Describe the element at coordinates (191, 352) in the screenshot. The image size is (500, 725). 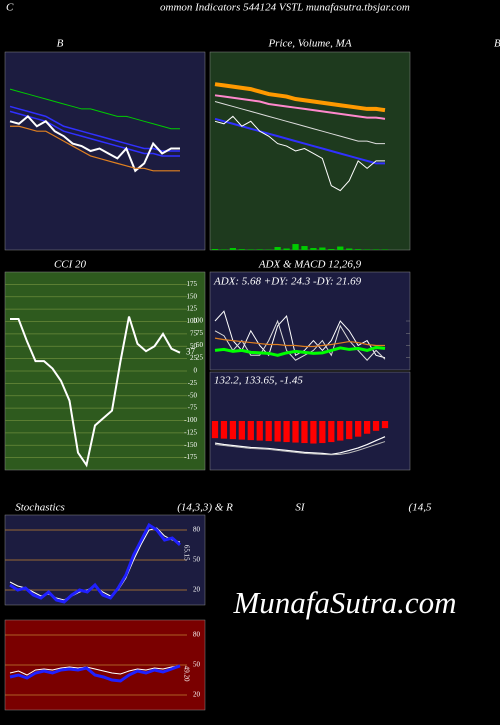
I see `value-label: 37` at that location.